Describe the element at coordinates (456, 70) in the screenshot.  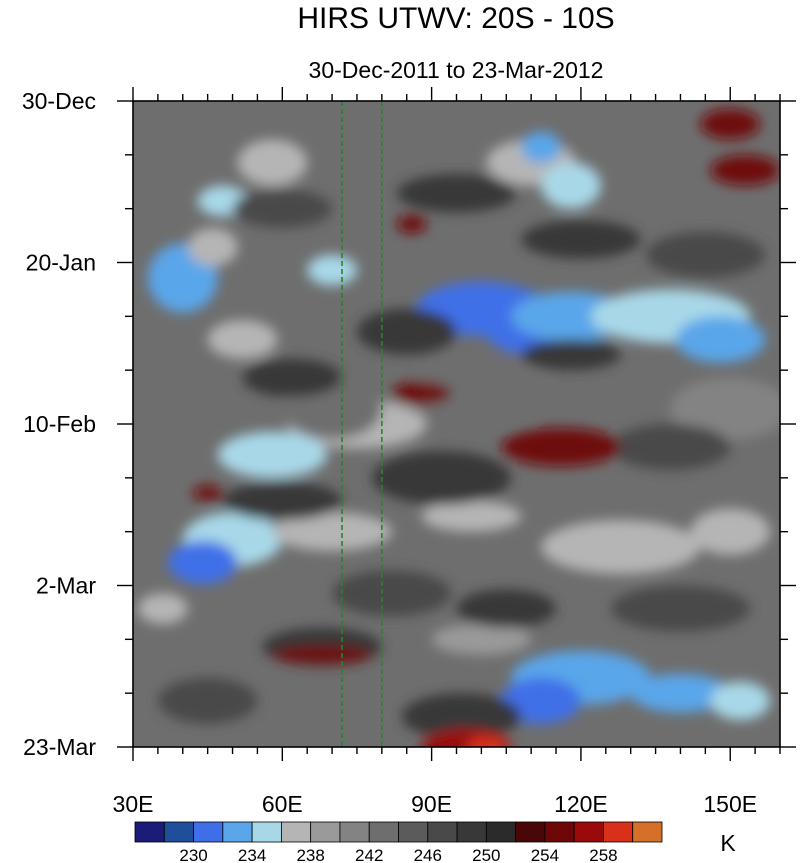
I see `chart-subtitle: 30-Dec-2011 to 23-Mar-2012` at that location.